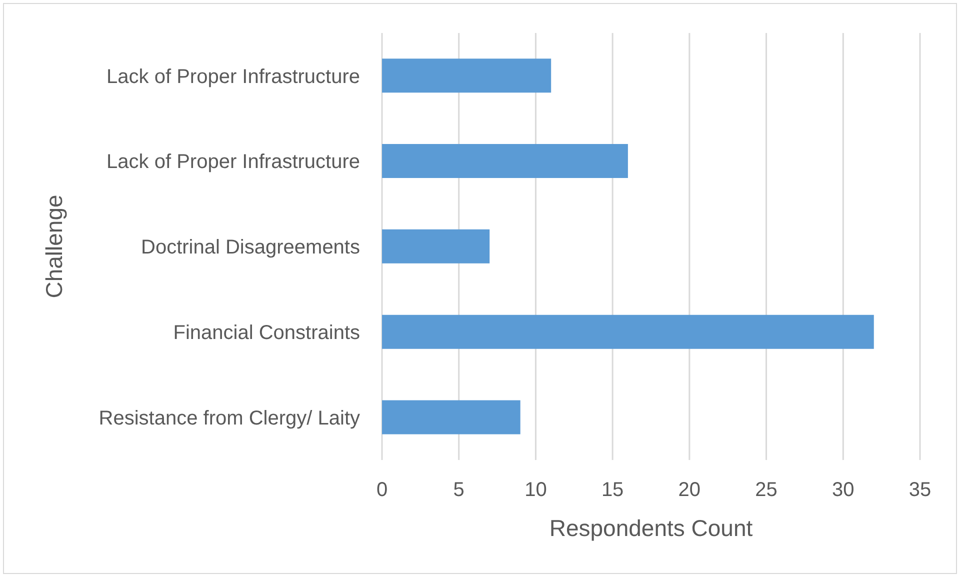  What do you see at coordinates (250, 247) in the screenshot?
I see `y-tick-label: Doctrinal Disagreements` at bounding box center [250, 247].